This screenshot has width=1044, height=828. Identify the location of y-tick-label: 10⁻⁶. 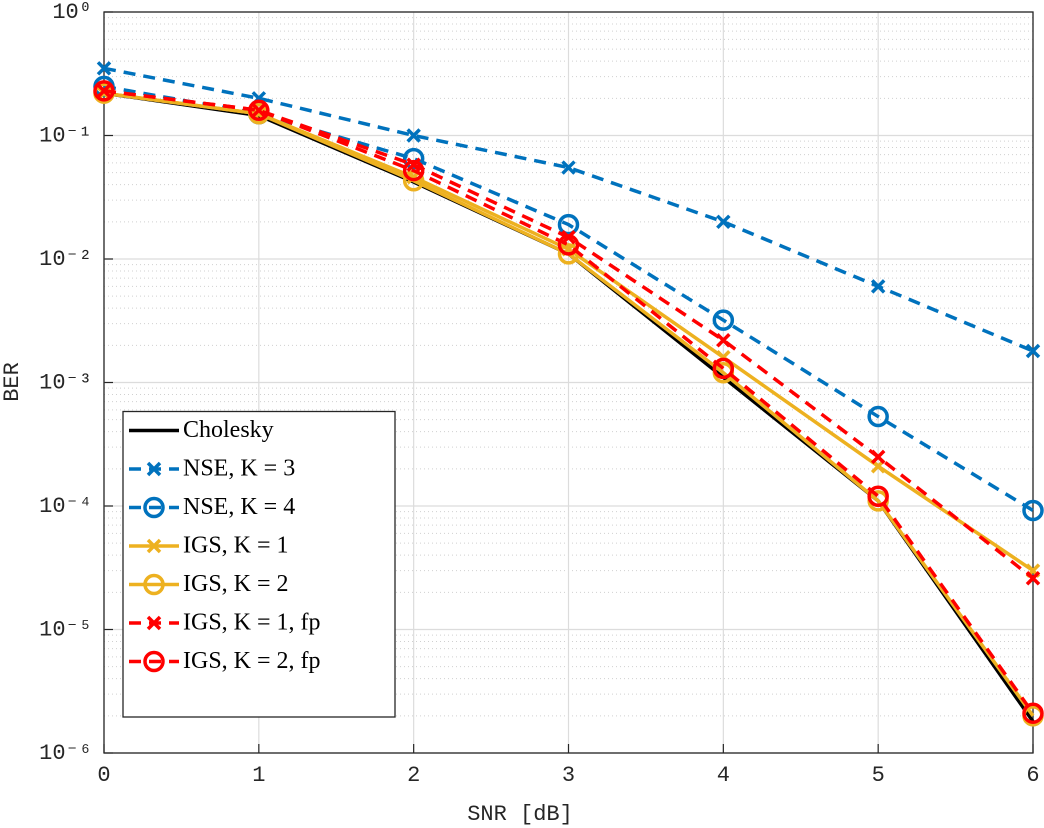
(65, 753).